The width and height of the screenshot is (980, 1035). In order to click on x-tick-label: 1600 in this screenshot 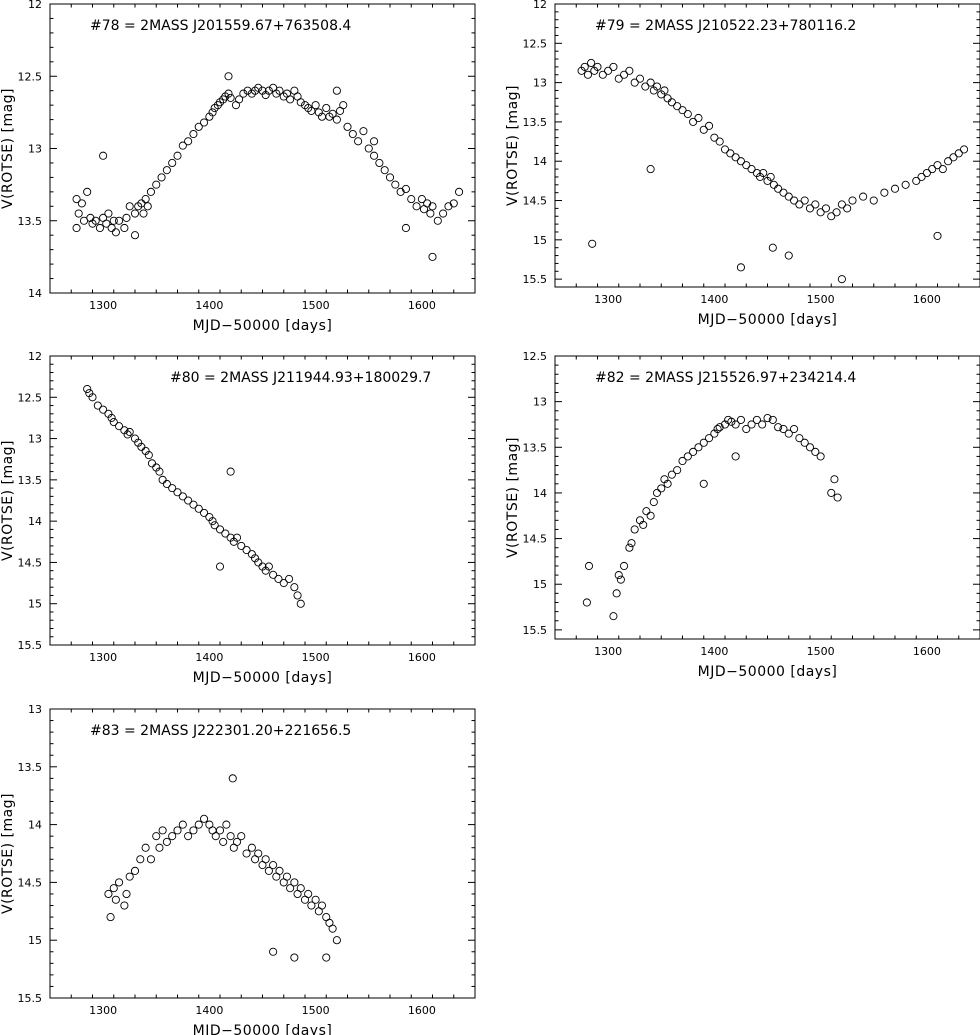, I will do `click(927, 651)`.